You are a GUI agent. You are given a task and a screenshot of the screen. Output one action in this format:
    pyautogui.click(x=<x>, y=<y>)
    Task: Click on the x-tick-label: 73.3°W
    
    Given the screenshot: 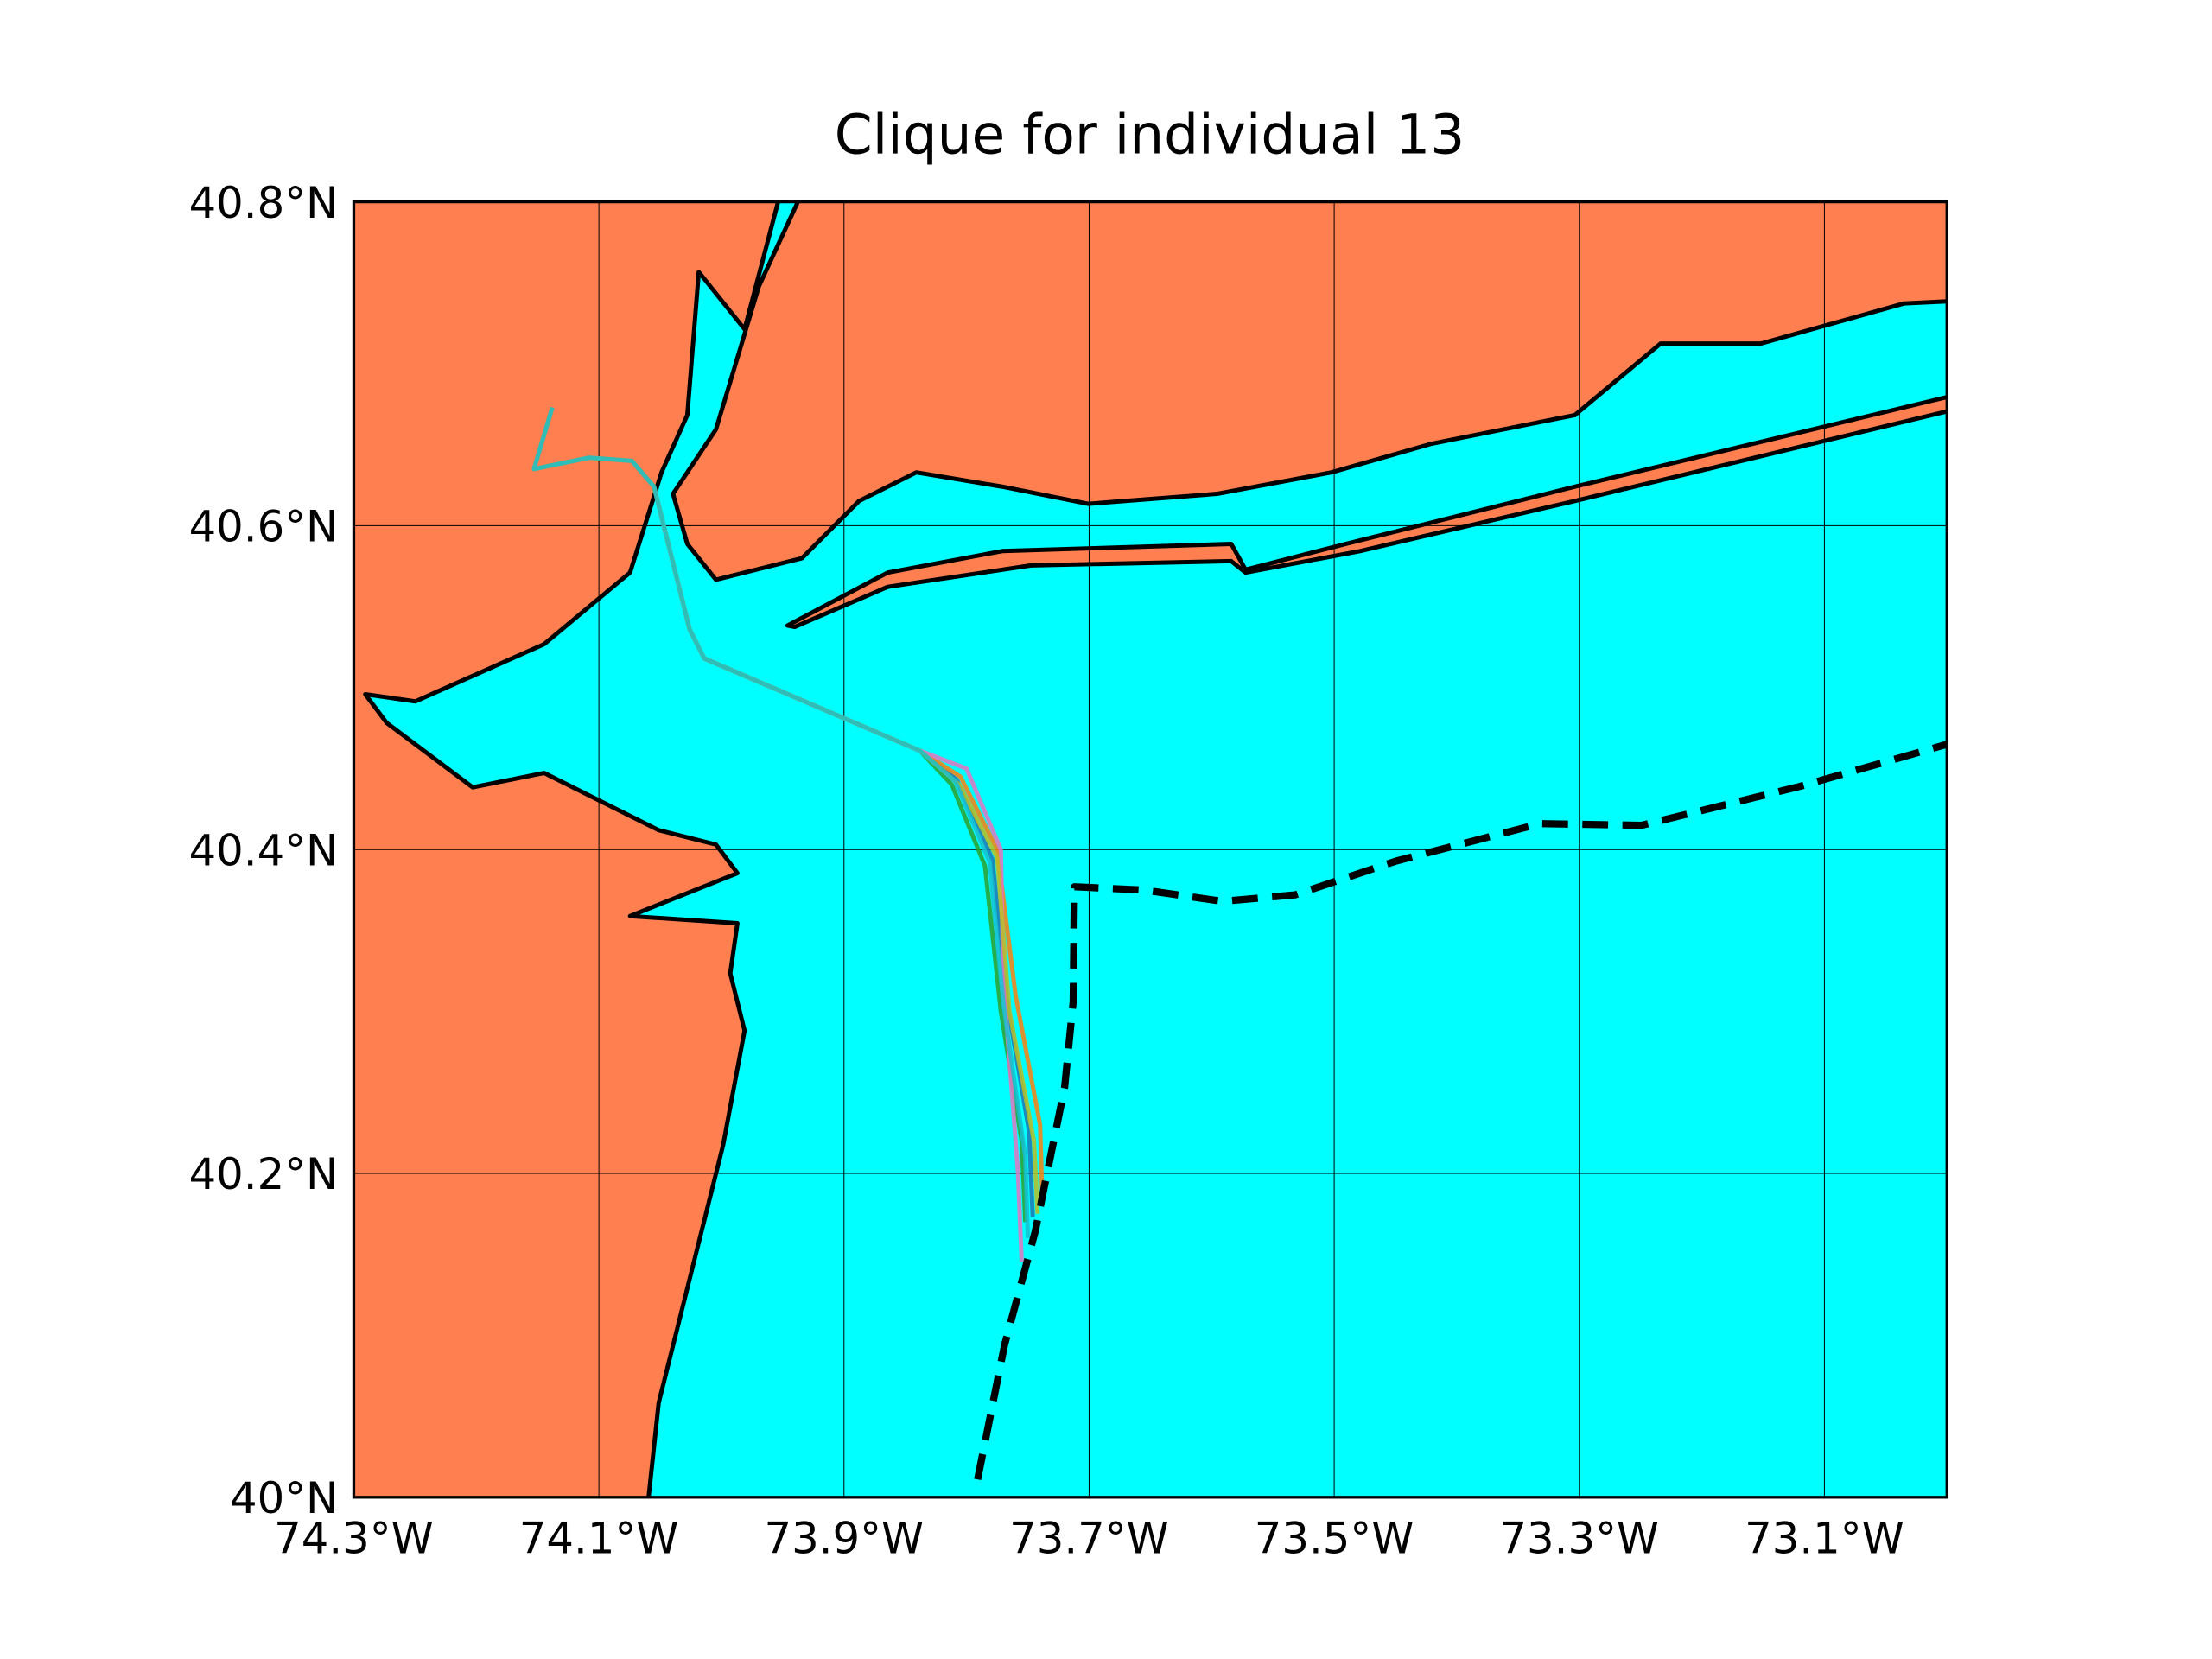 What is the action you would take?
    pyautogui.click(x=1579, y=1538)
    